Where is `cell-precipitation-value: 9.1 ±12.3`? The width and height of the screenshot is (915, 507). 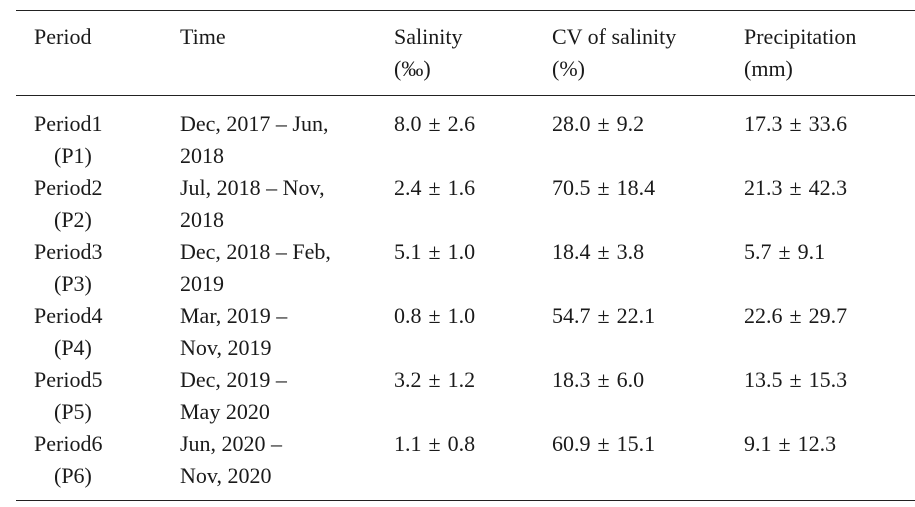
cell-precipitation-value: 9.1 ±12.3 is located at coordinates (790, 443).